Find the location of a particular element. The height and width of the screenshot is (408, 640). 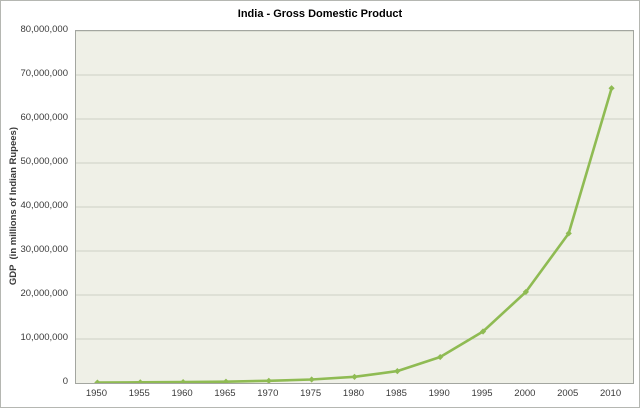

x-tick-label: 1970 is located at coordinates (268, 393).